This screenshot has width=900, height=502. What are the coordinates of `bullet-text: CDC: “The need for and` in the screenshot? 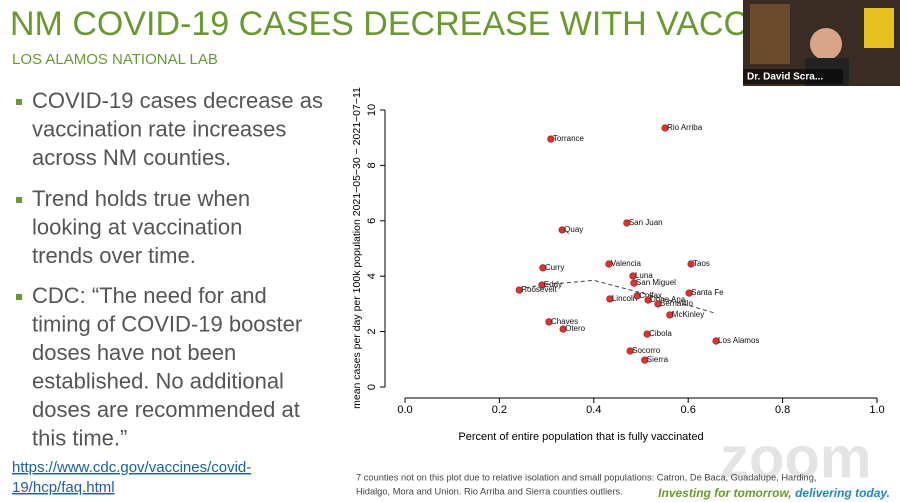 It's located at (149, 295).